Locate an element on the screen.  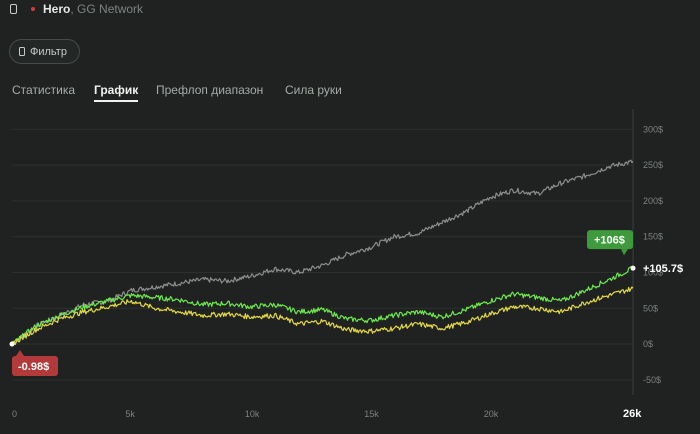
x-tick-label: 10k is located at coordinates (252, 414).